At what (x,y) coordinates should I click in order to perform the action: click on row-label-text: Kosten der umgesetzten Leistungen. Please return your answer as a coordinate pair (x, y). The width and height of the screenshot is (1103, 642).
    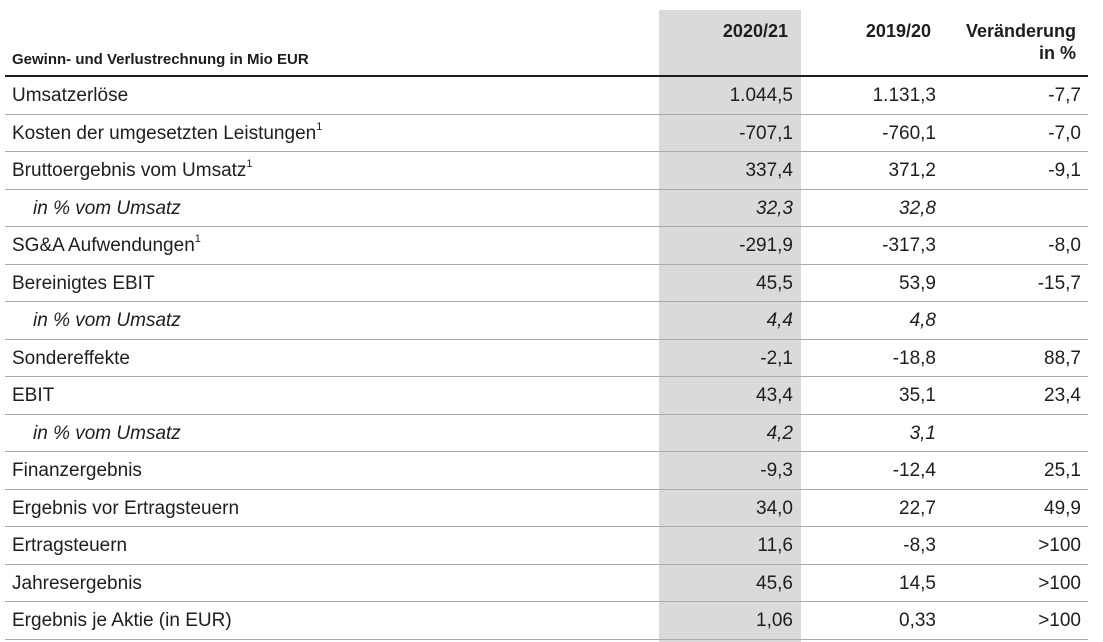
    Looking at the image, I should click on (164, 133).